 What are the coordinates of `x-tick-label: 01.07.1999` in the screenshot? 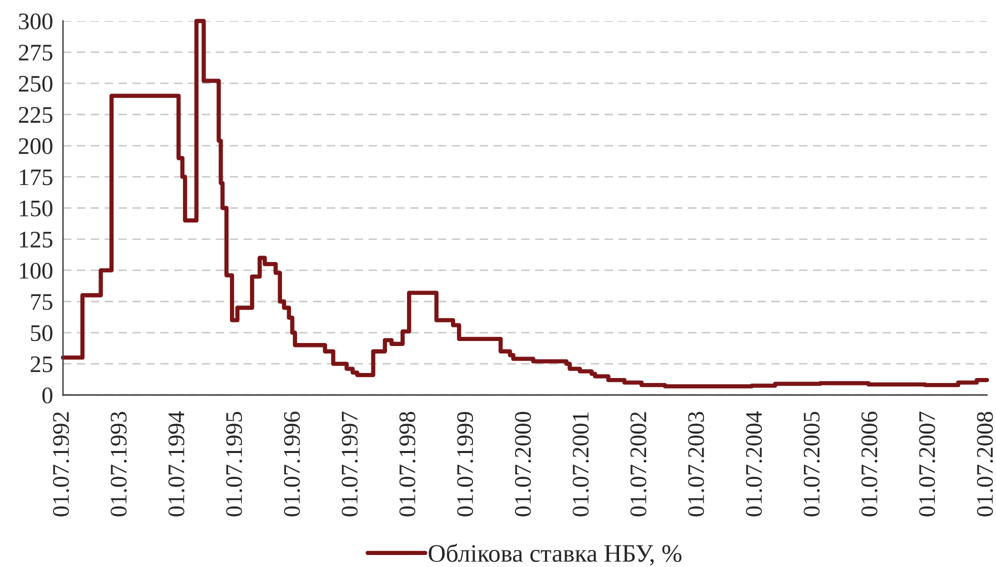 It's located at (465, 464).